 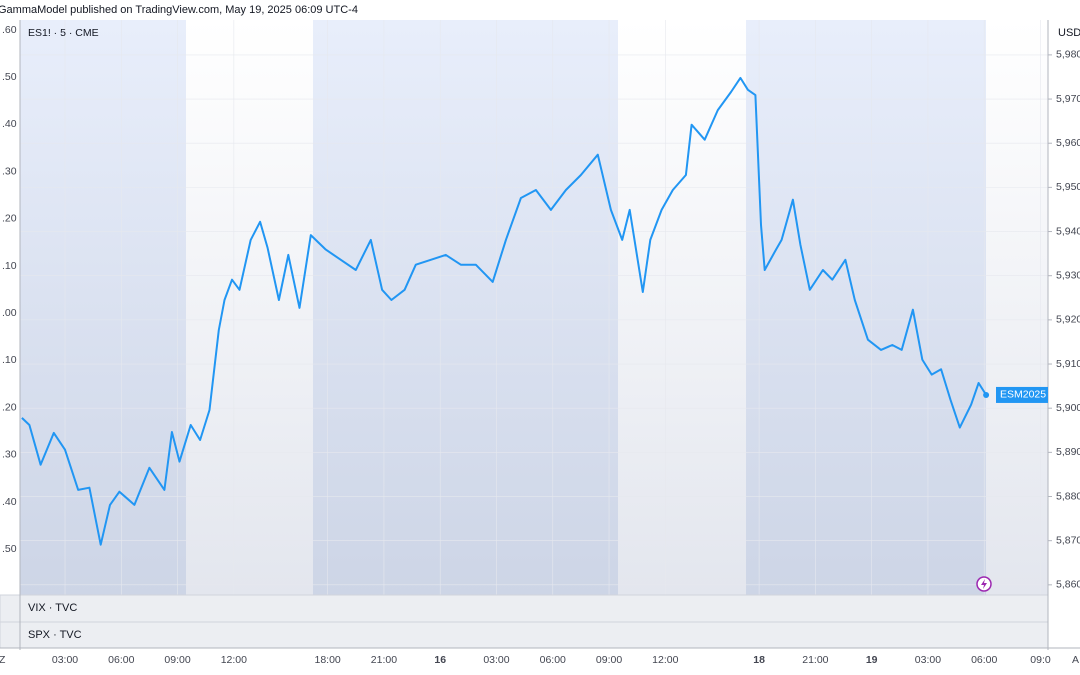 I want to click on x-tick-label: 09:0, so click(x=1040, y=660).